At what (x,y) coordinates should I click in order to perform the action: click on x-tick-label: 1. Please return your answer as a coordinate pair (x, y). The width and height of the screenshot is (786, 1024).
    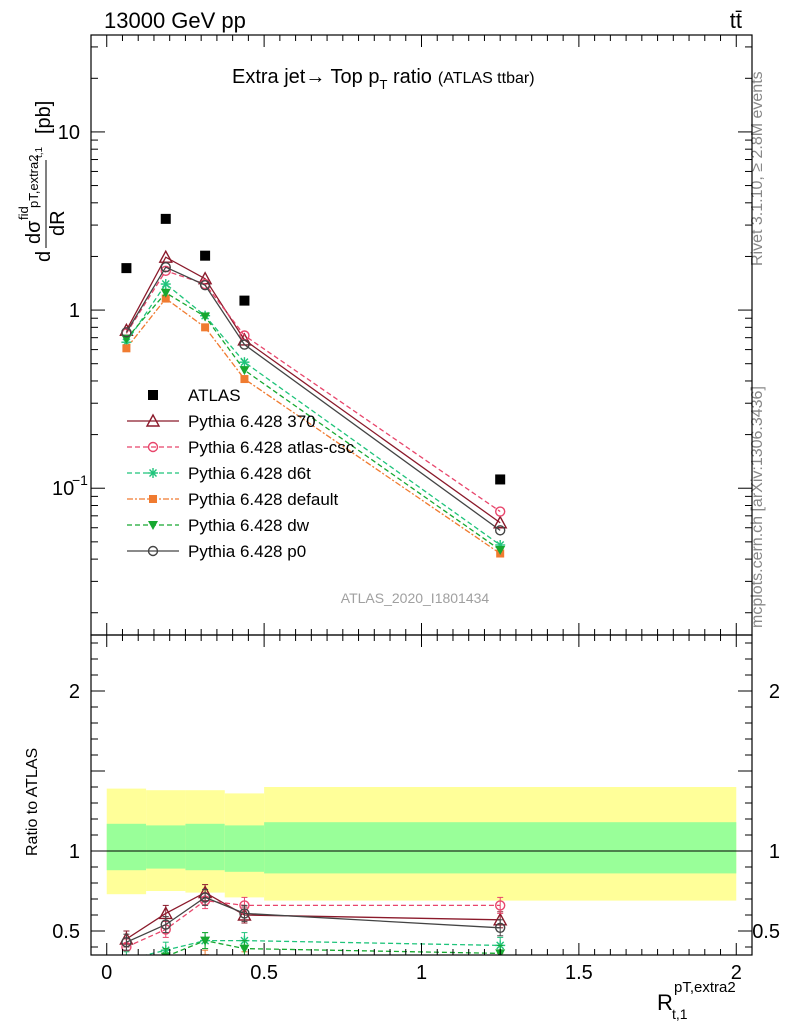
    Looking at the image, I should click on (421, 973).